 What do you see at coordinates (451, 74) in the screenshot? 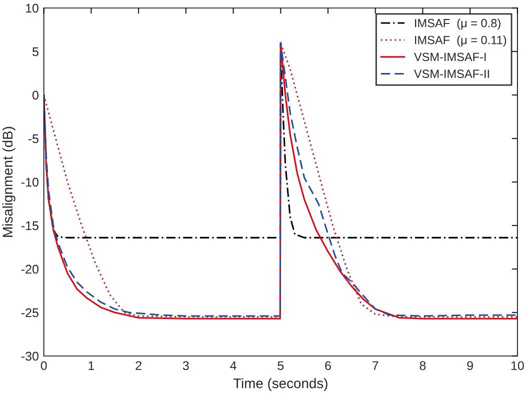
I see `legend-label: VSM-IMSAF-II` at bounding box center [451, 74].